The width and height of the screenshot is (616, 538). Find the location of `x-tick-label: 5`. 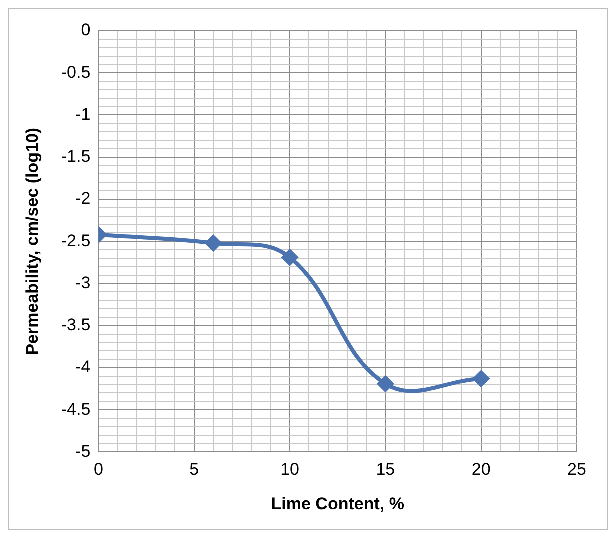

x-tick-label: 5 is located at coordinates (195, 470).